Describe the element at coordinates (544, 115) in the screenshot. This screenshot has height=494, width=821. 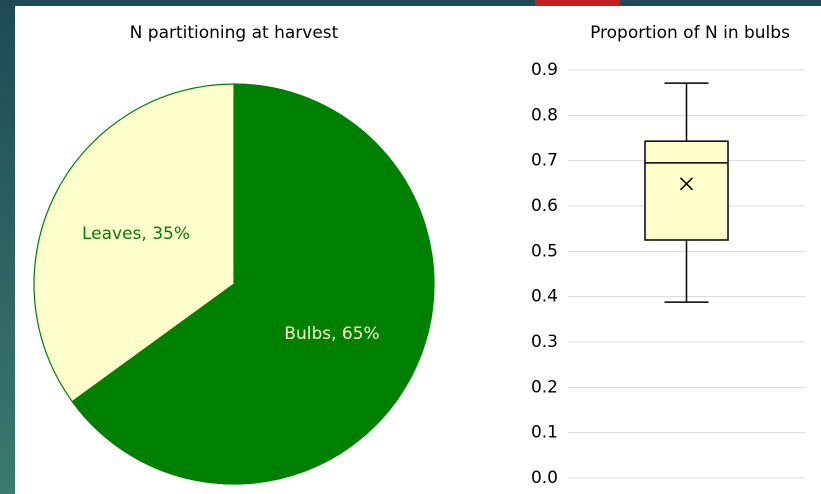
I see `y-tick-label: 0.8` at that location.